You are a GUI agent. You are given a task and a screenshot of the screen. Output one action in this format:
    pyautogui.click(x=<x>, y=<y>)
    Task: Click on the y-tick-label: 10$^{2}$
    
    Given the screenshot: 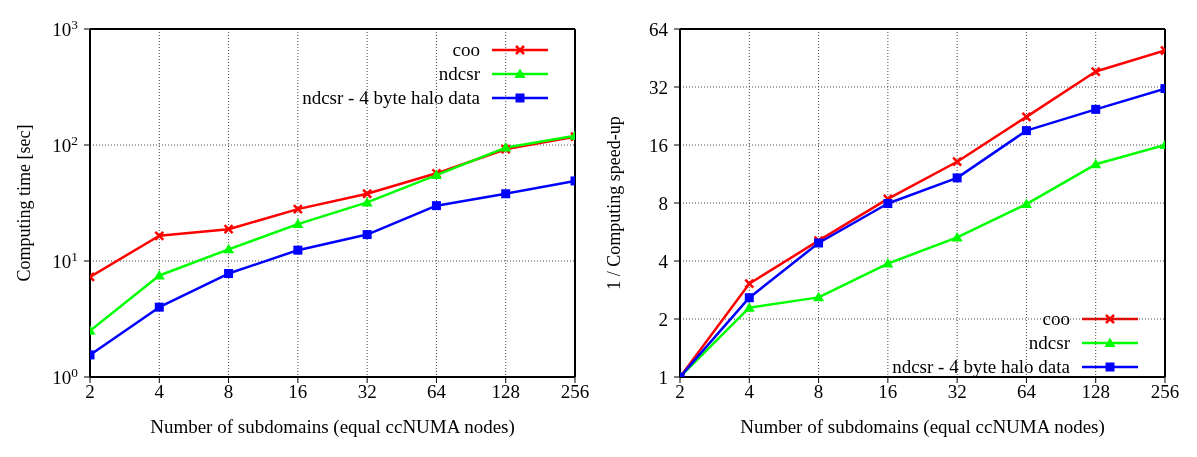 What is the action you would take?
    pyautogui.click(x=65, y=144)
    